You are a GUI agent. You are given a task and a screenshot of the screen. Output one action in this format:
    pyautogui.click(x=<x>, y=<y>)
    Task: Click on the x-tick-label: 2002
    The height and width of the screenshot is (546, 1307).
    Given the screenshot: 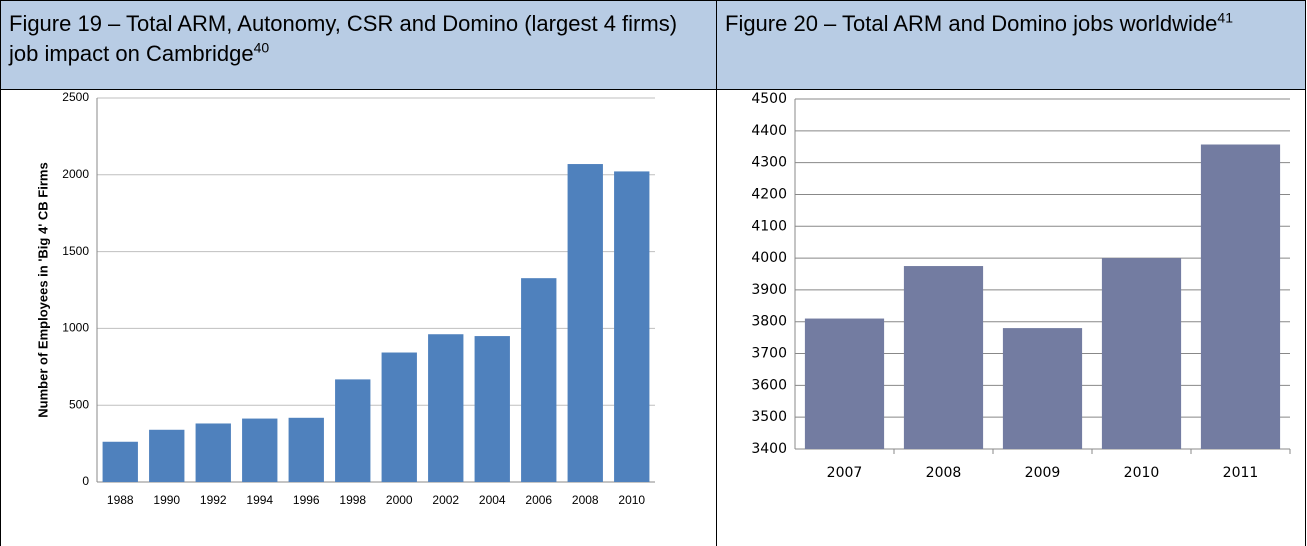 What is the action you would take?
    pyautogui.click(x=445, y=500)
    